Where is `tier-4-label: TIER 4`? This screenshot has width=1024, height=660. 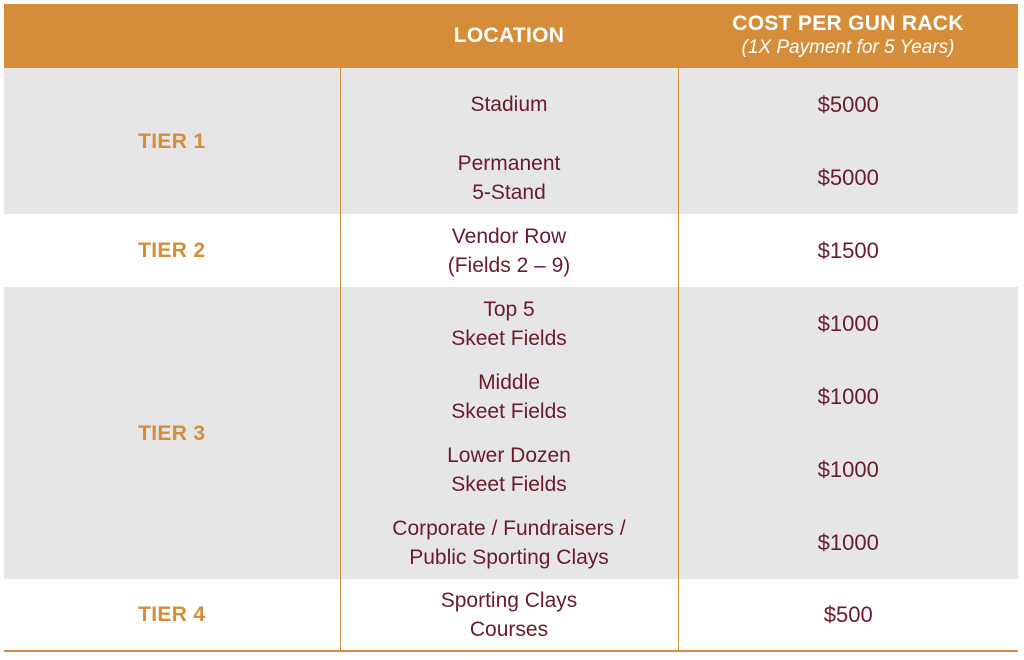 tier-4-label: TIER 4 is located at coordinates (172, 615).